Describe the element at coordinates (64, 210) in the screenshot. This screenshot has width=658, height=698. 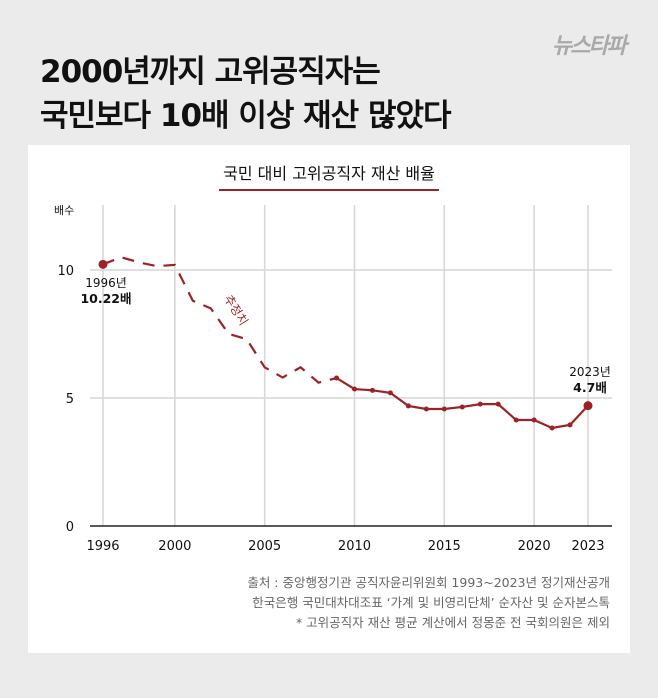
I see `y-axis-label: 배수` at that location.